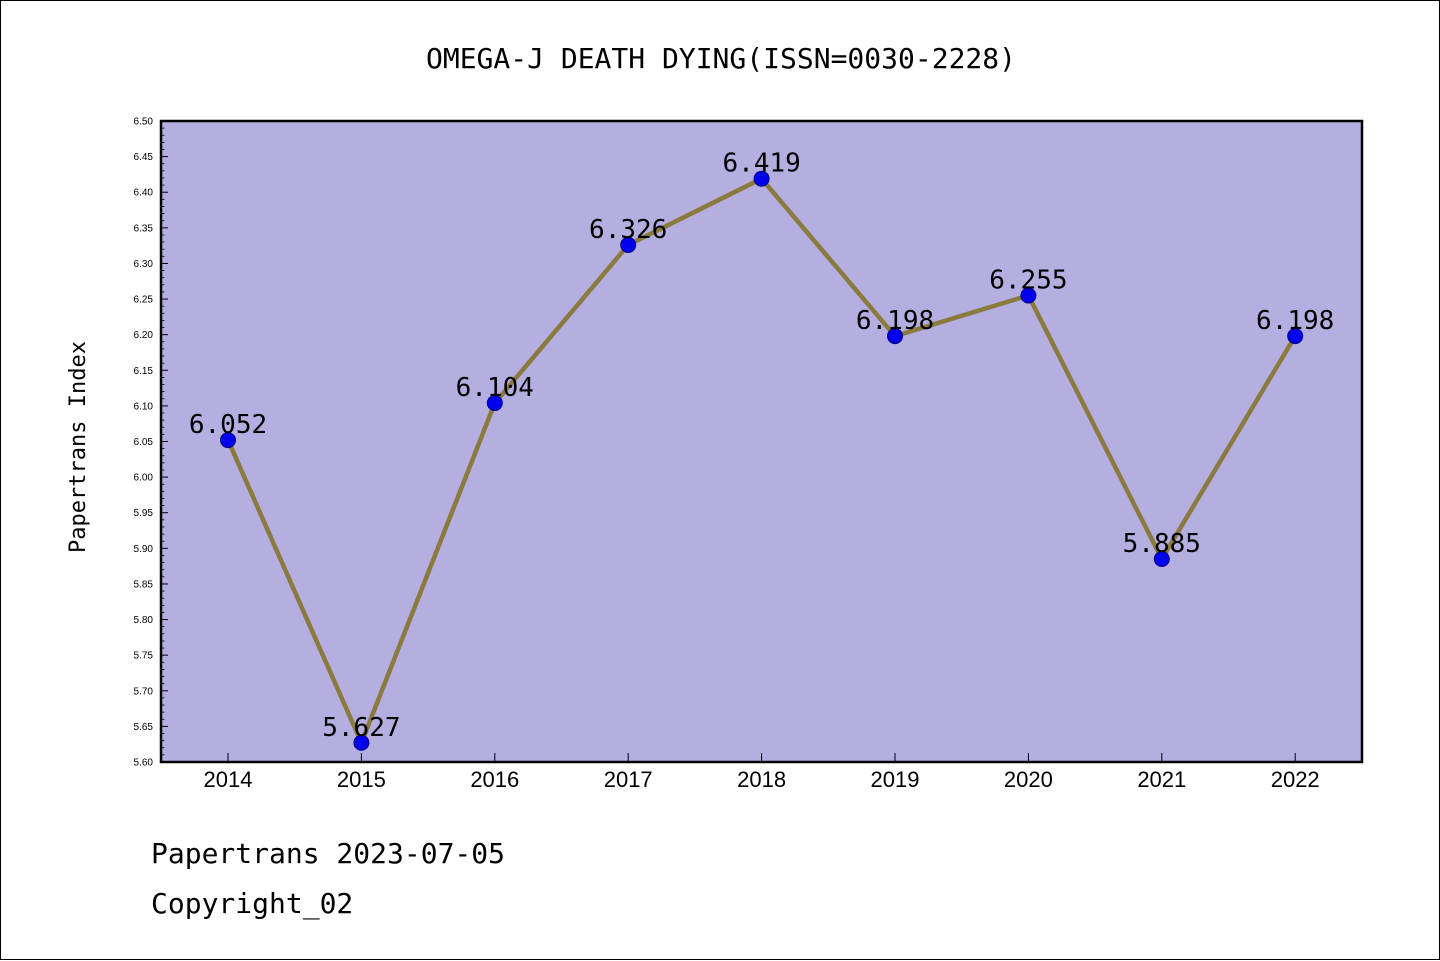 The width and height of the screenshot is (1440, 961). Describe the element at coordinates (144, 157) in the screenshot. I see `y-tick-label: 6.45` at that location.